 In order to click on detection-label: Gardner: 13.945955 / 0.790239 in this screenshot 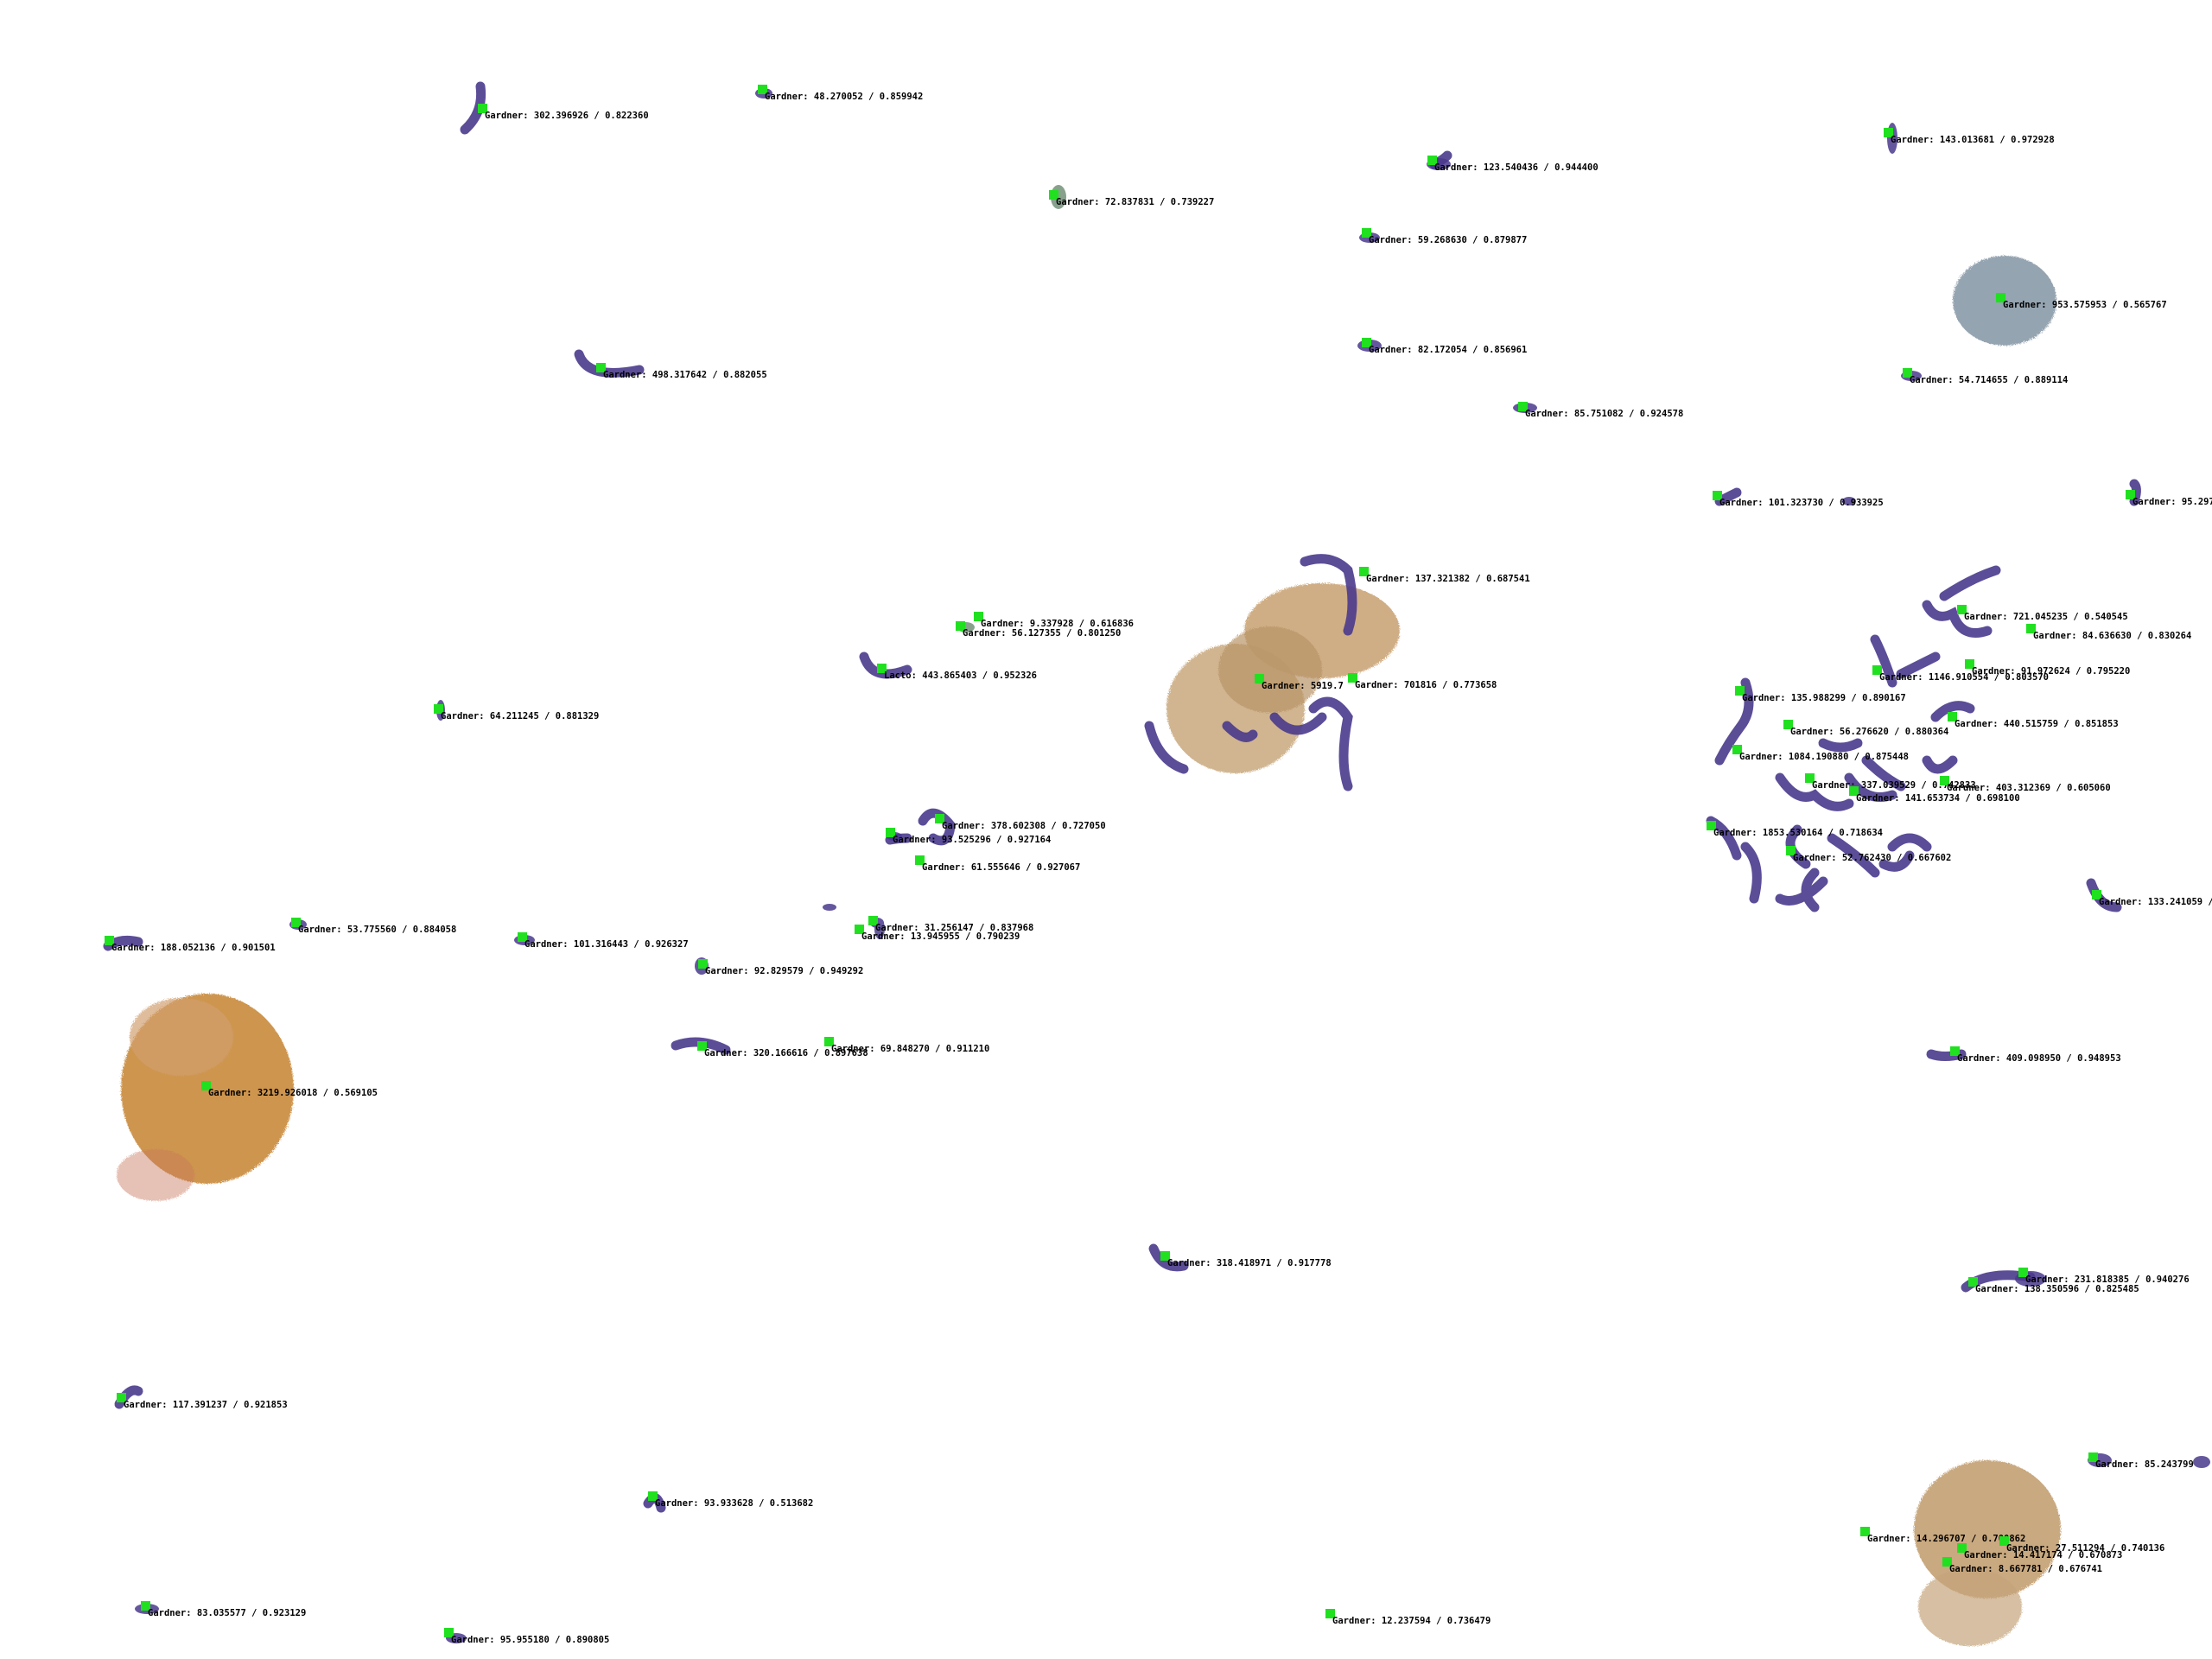, I will do `click(937, 933)`.